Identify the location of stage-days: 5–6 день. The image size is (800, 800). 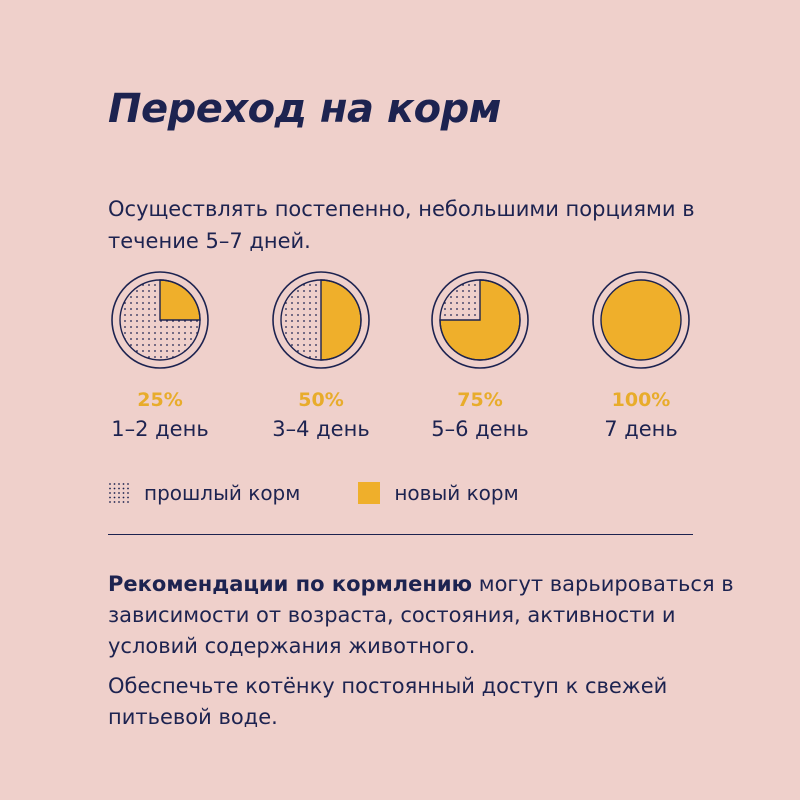
(480, 429).